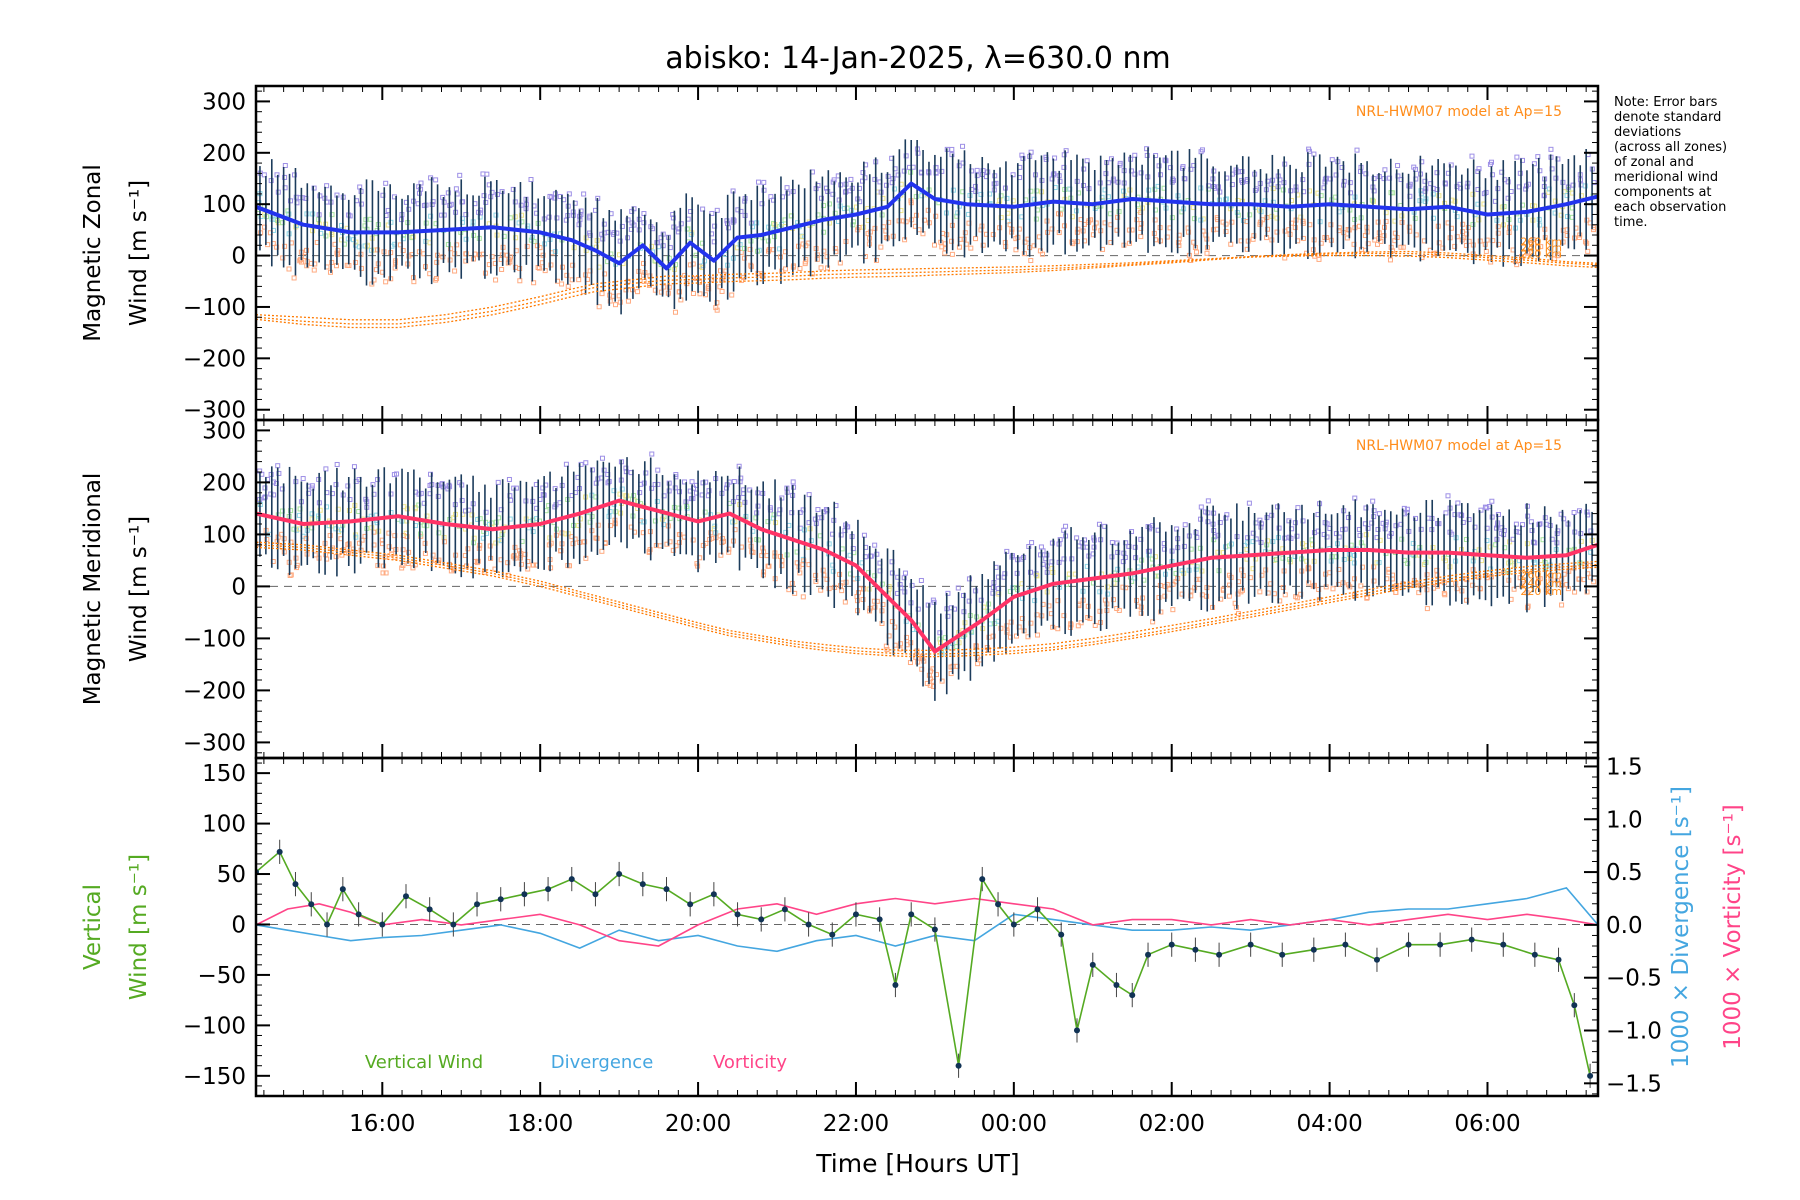  What do you see at coordinates (927, 576) in the screenshot?
I see `meridional-wind-line` at bounding box center [927, 576].